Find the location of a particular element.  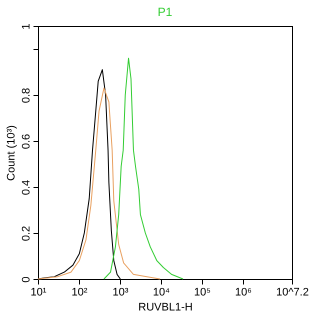

x-tick-label: 10^7.2 is located at coordinates (292, 292).